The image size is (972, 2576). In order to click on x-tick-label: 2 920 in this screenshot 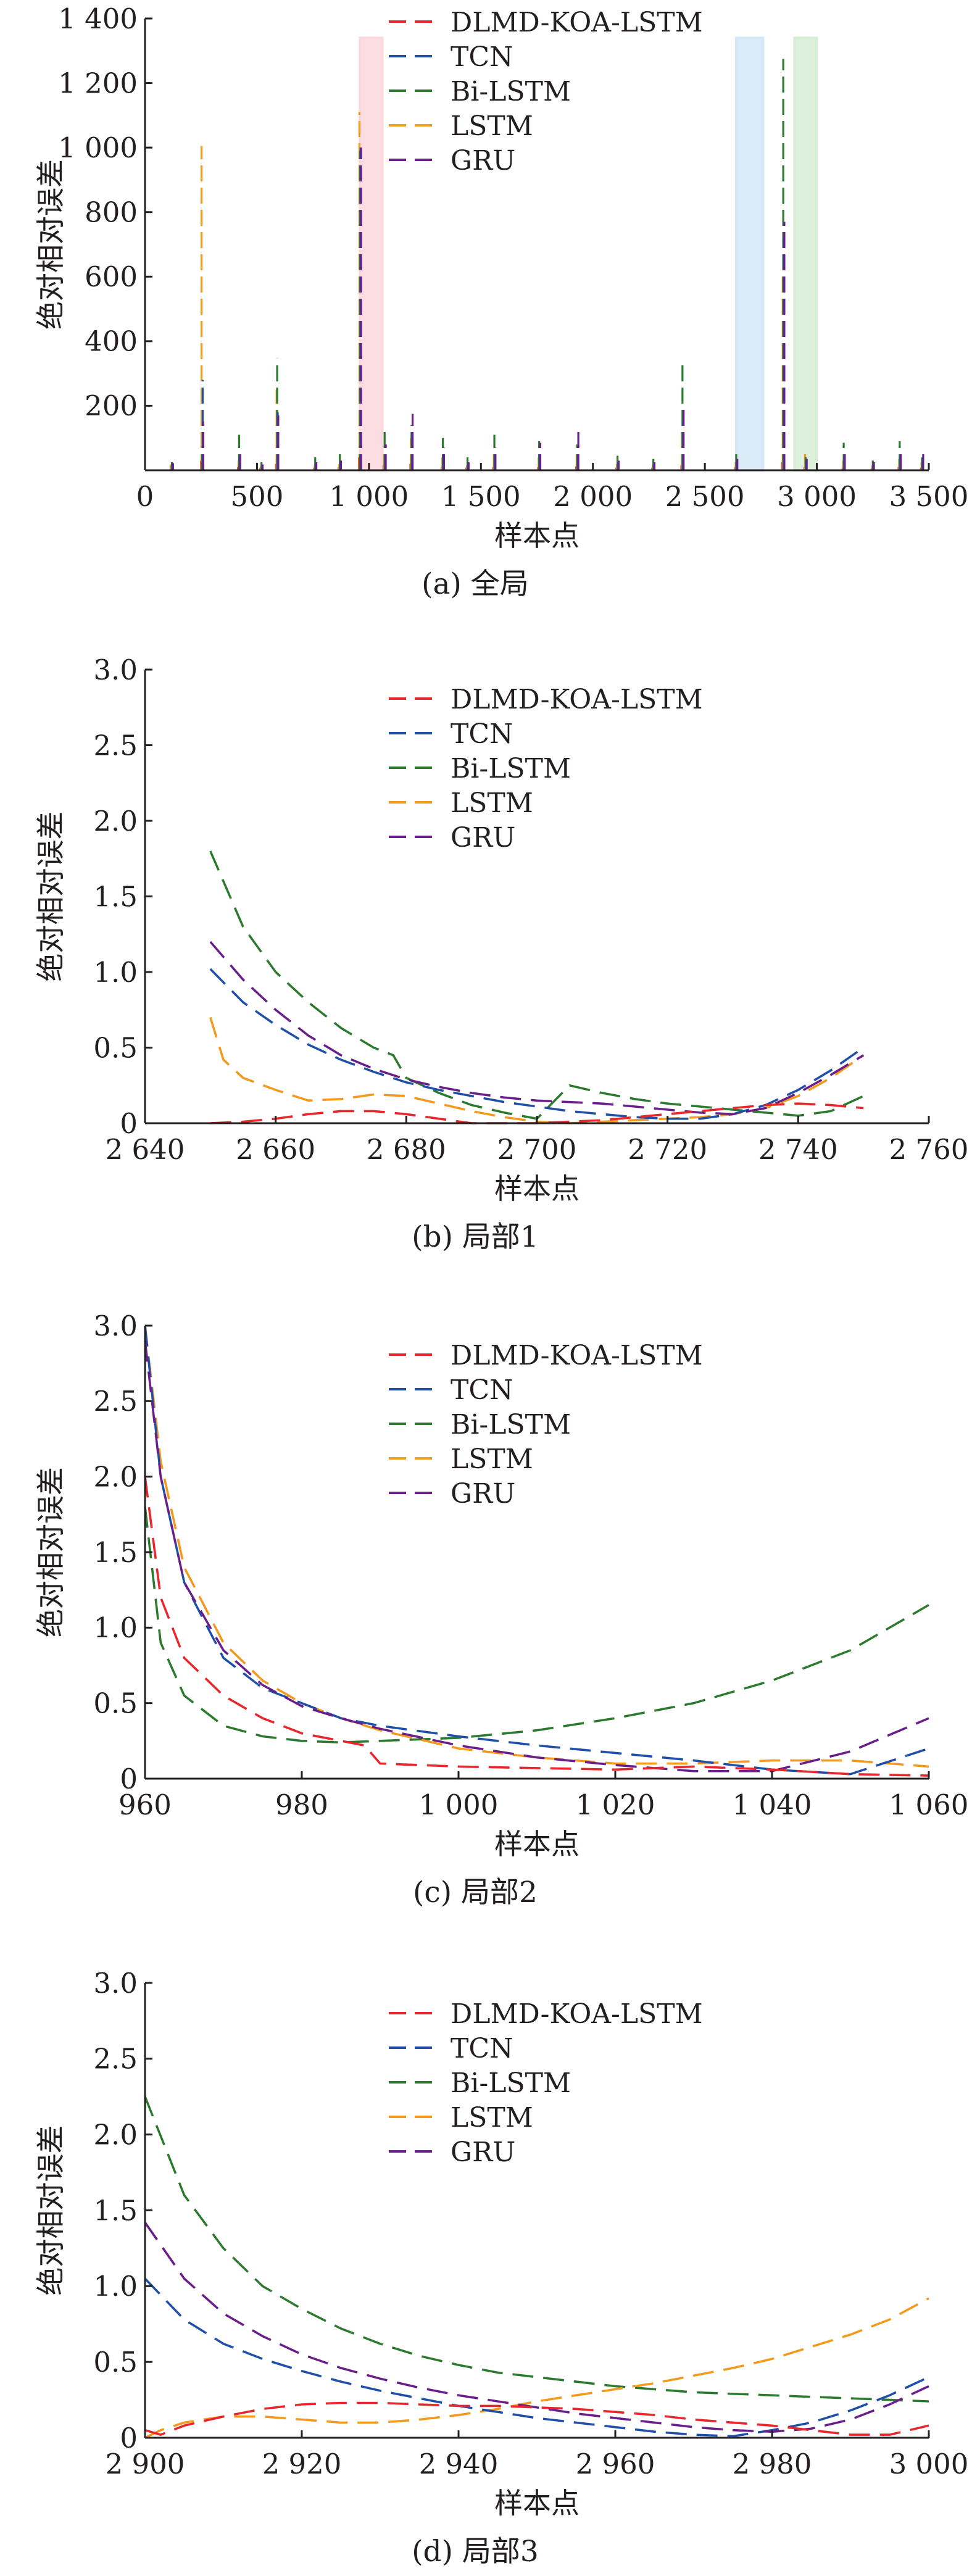, I will do `click(302, 2464)`.